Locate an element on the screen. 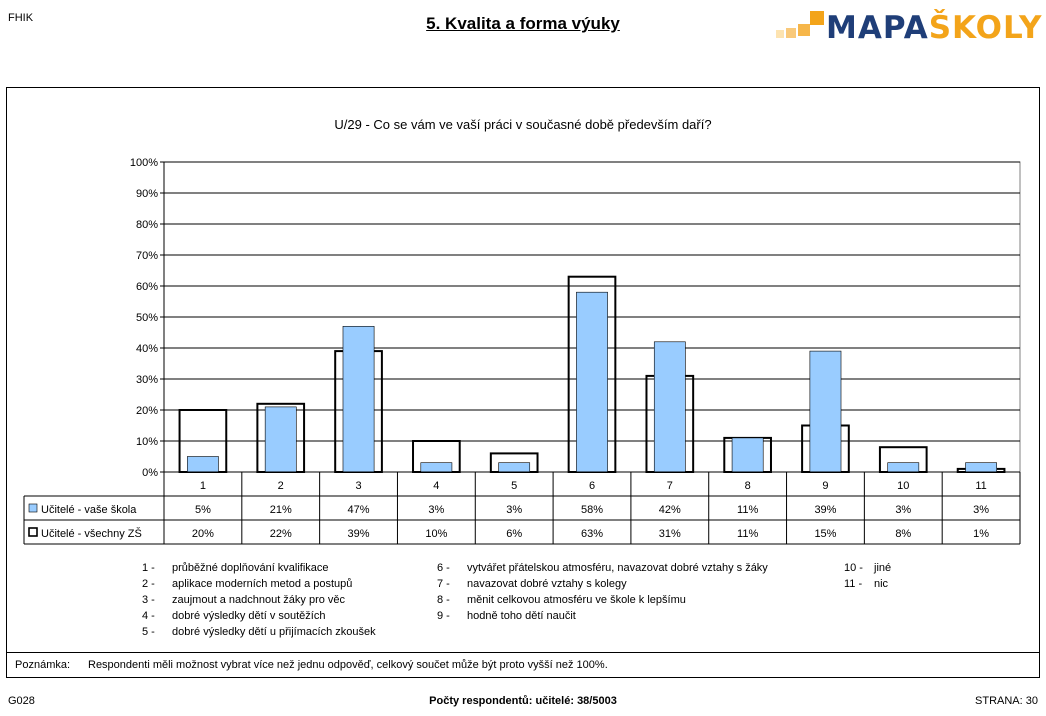 This screenshot has height=716, width=1046. report-code: FHIK is located at coordinates (21, 18).